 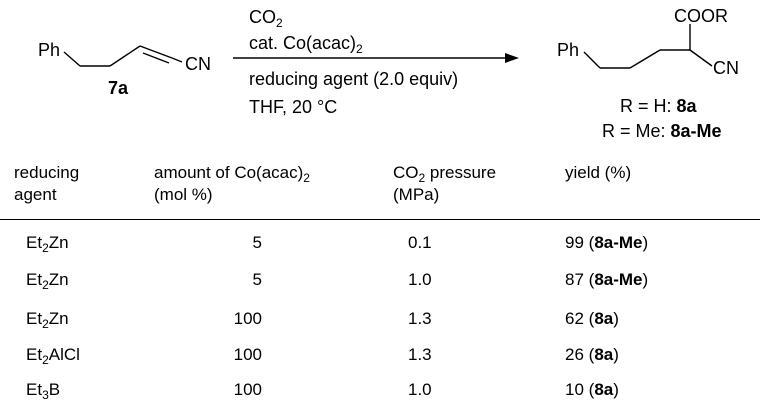 What do you see at coordinates (118, 88) in the screenshot?
I see `reactant-compound-label: 7a` at bounding box center [118, 88].